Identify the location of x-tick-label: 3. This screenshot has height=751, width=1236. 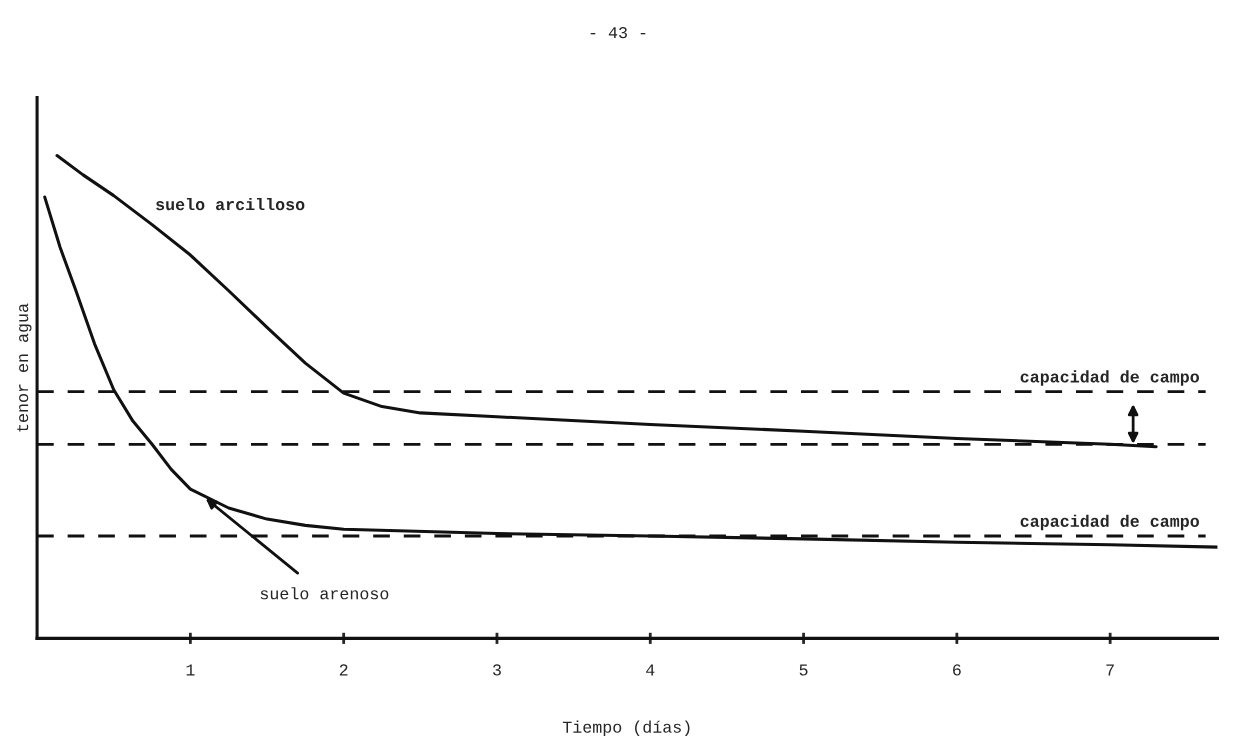
(497, 670).